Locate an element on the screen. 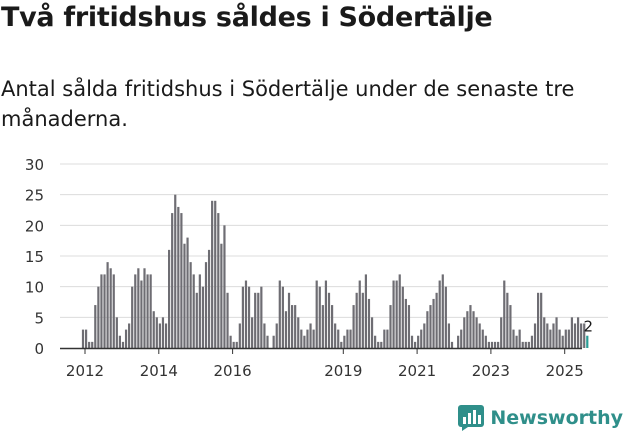  brand-name: Newsworthy is located at coordinates (556, 418).